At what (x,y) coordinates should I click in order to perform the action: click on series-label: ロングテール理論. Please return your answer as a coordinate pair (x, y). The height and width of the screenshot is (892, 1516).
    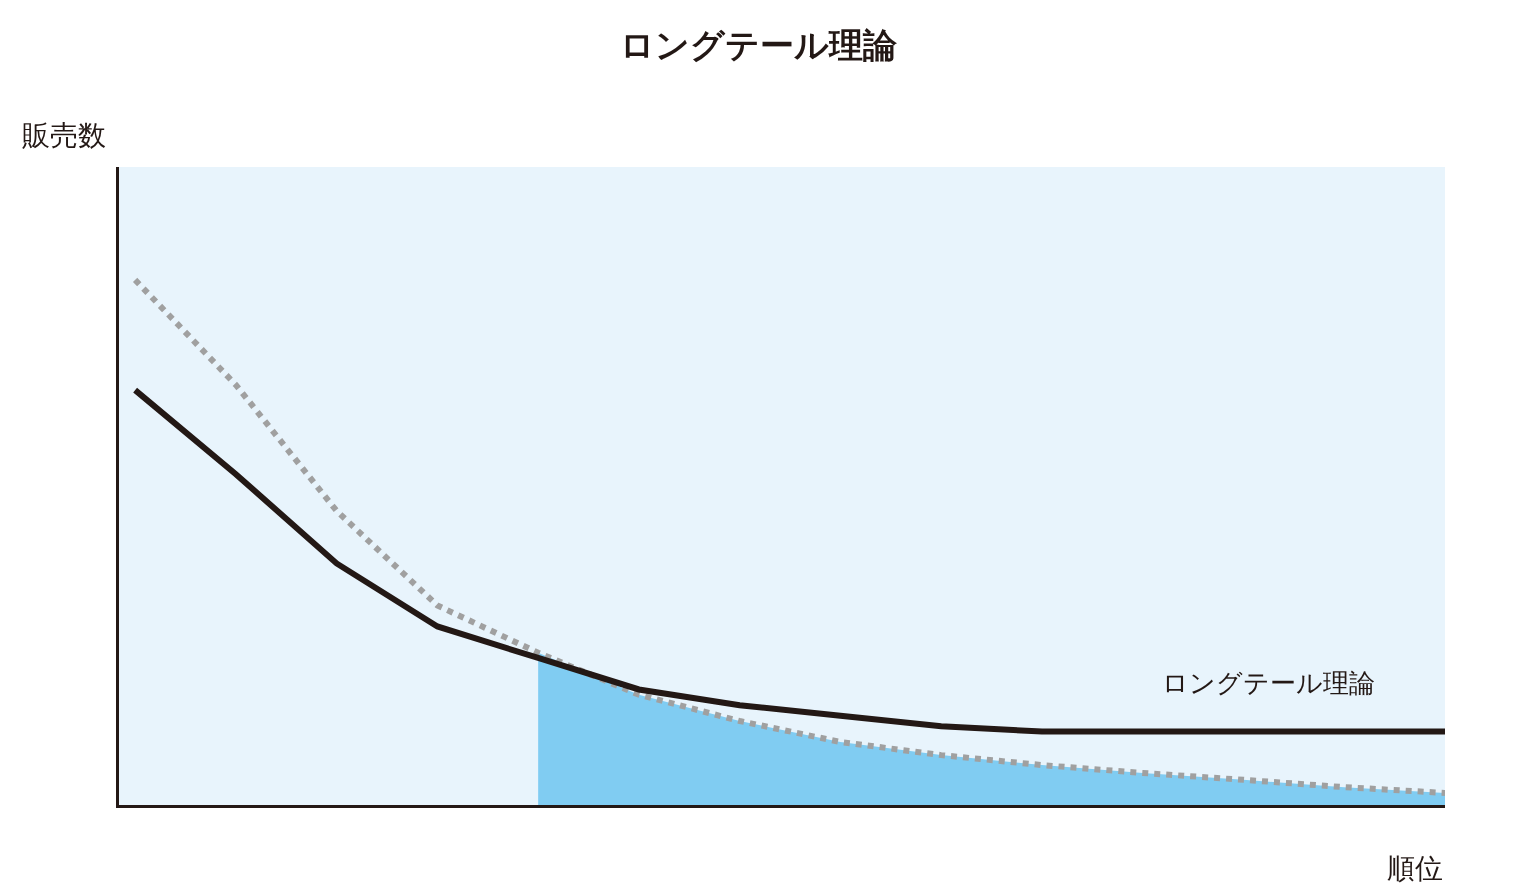
    Looking at the image, I should click on (1268, 683).